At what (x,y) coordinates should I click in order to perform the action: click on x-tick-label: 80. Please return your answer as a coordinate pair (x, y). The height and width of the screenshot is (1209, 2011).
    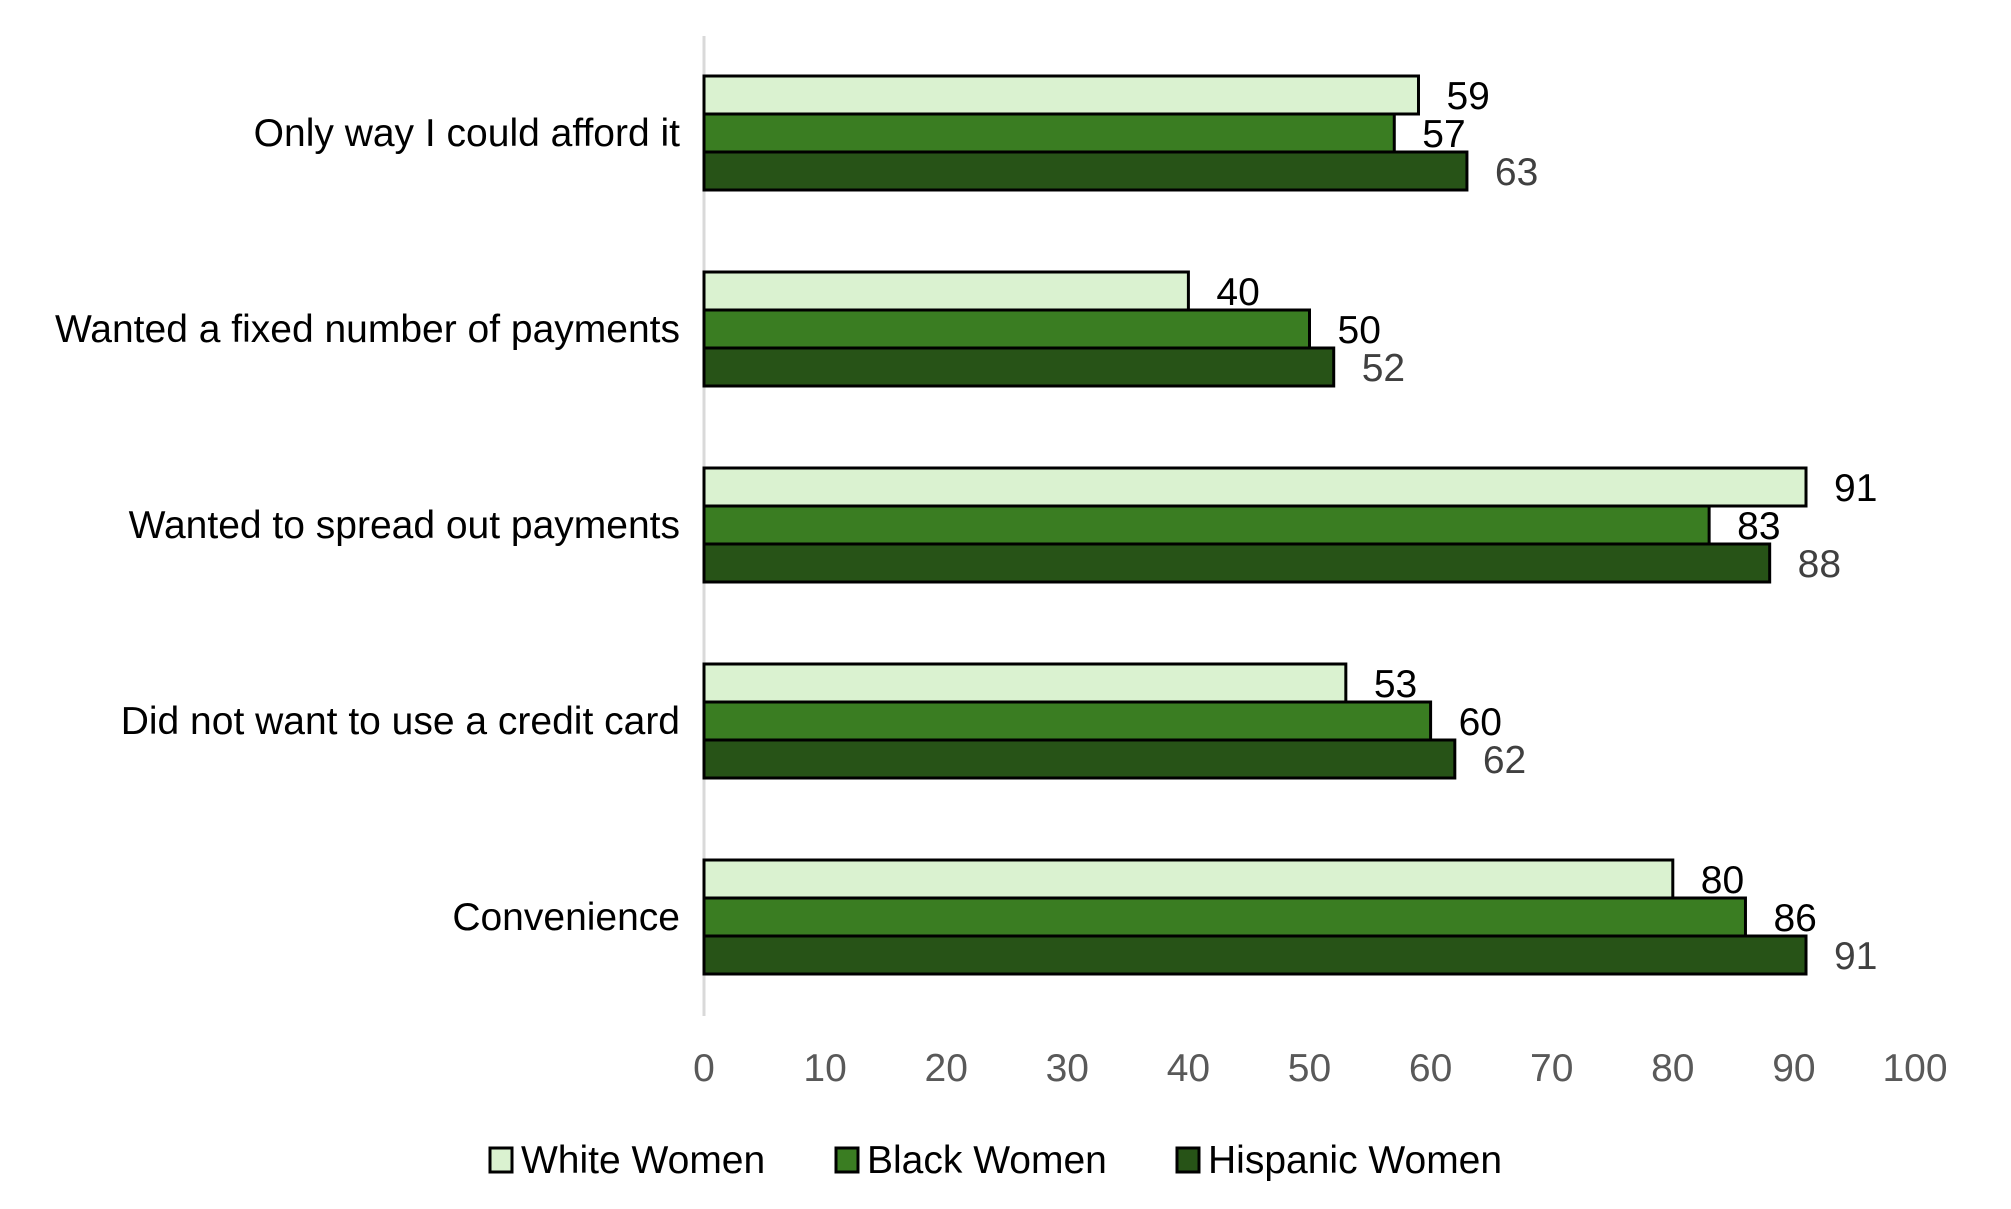
    Looking at the image, I should click on (1672, 1068).